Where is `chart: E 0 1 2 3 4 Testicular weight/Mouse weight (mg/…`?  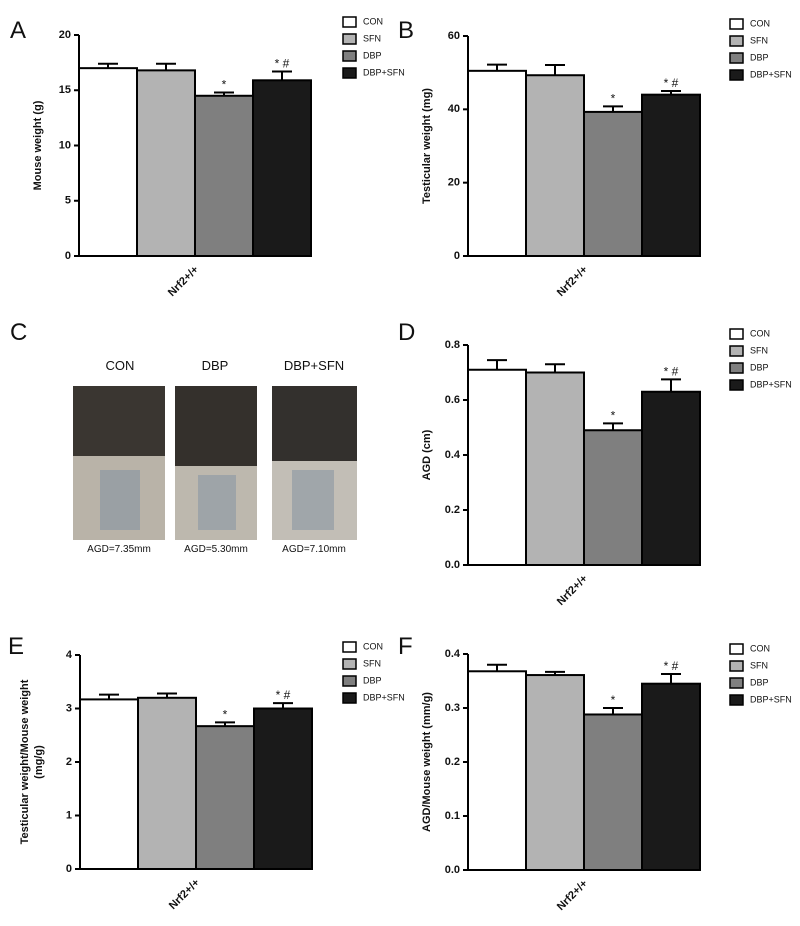
chart: E 0 1 2 3 4 Testicular weight/Mouse weight (mg/… is located at coordinates (206, 772).